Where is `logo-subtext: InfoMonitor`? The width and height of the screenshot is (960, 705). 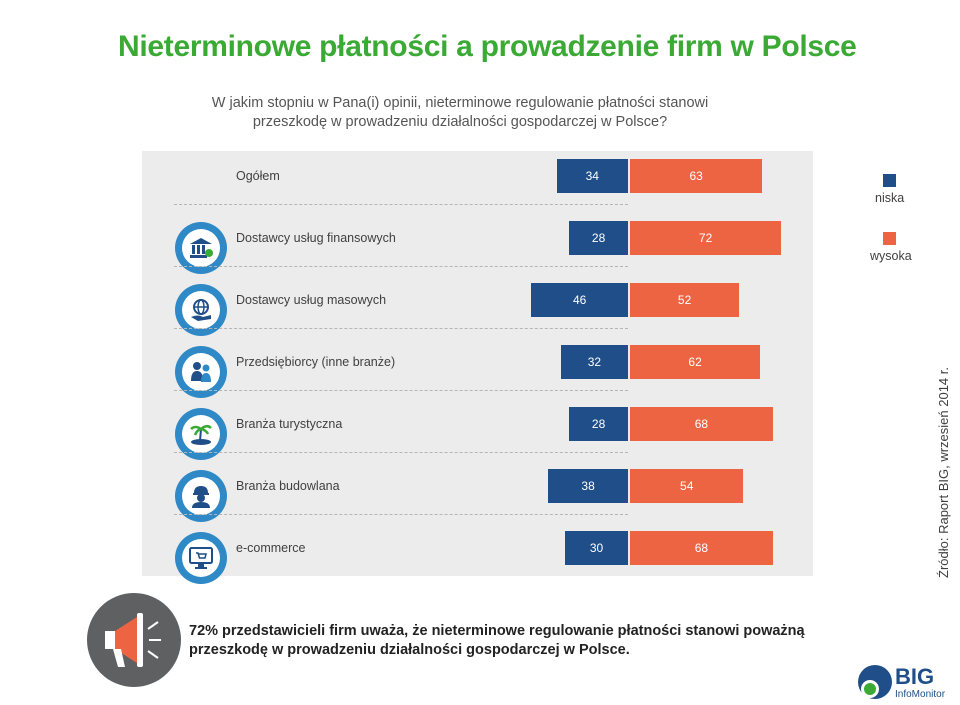
logo-subtext: InfoMonitor is located at coordinates (920, 694).